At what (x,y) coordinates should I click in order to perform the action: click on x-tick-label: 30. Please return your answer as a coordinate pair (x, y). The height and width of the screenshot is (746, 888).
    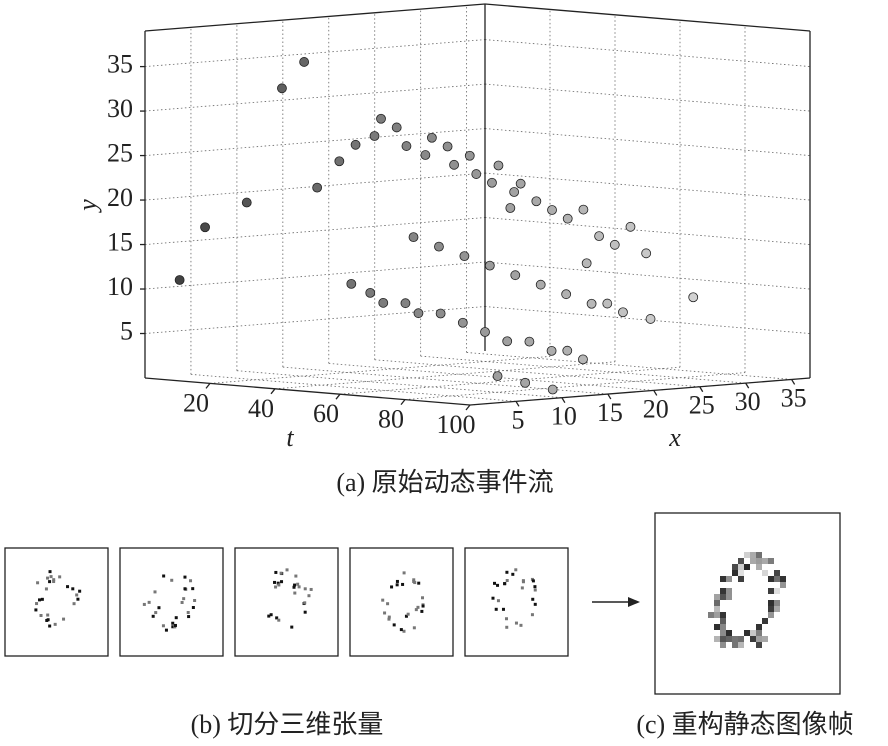
    Looking at the image, I should click on (748, 401).